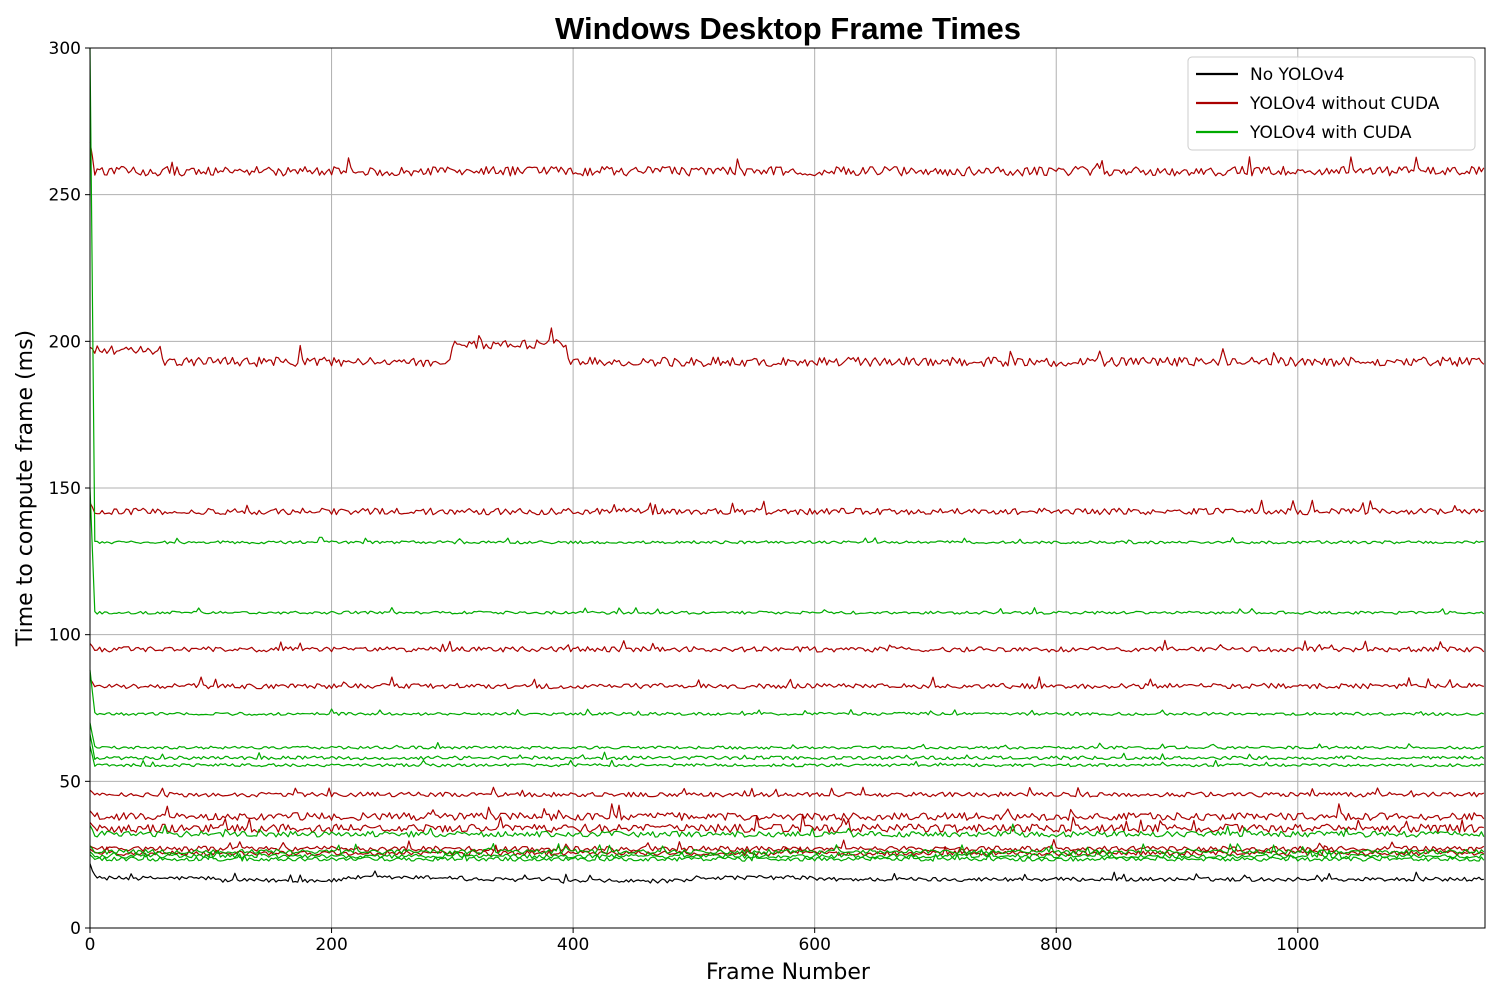 The image size is (1500, 1000). Describe the element at coordinates (788, 28) in the screenshot. I see `chart-title: Windows Desktop Frame Times` at that location.